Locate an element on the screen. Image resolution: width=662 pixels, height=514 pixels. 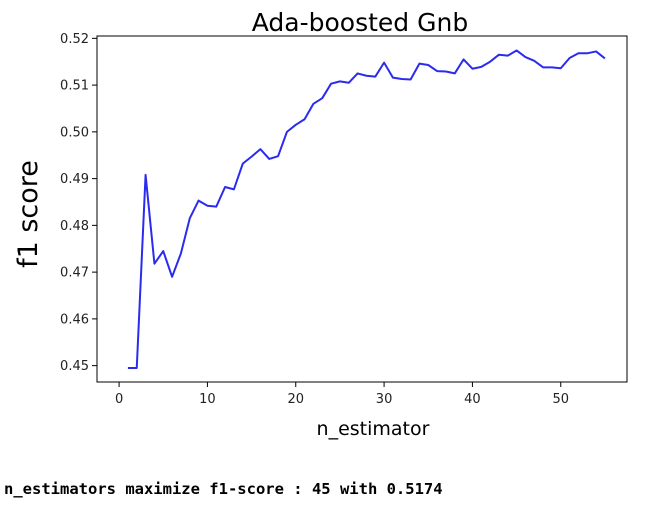
y-tick-label: 0.50 is located at coordinates (74, 132).